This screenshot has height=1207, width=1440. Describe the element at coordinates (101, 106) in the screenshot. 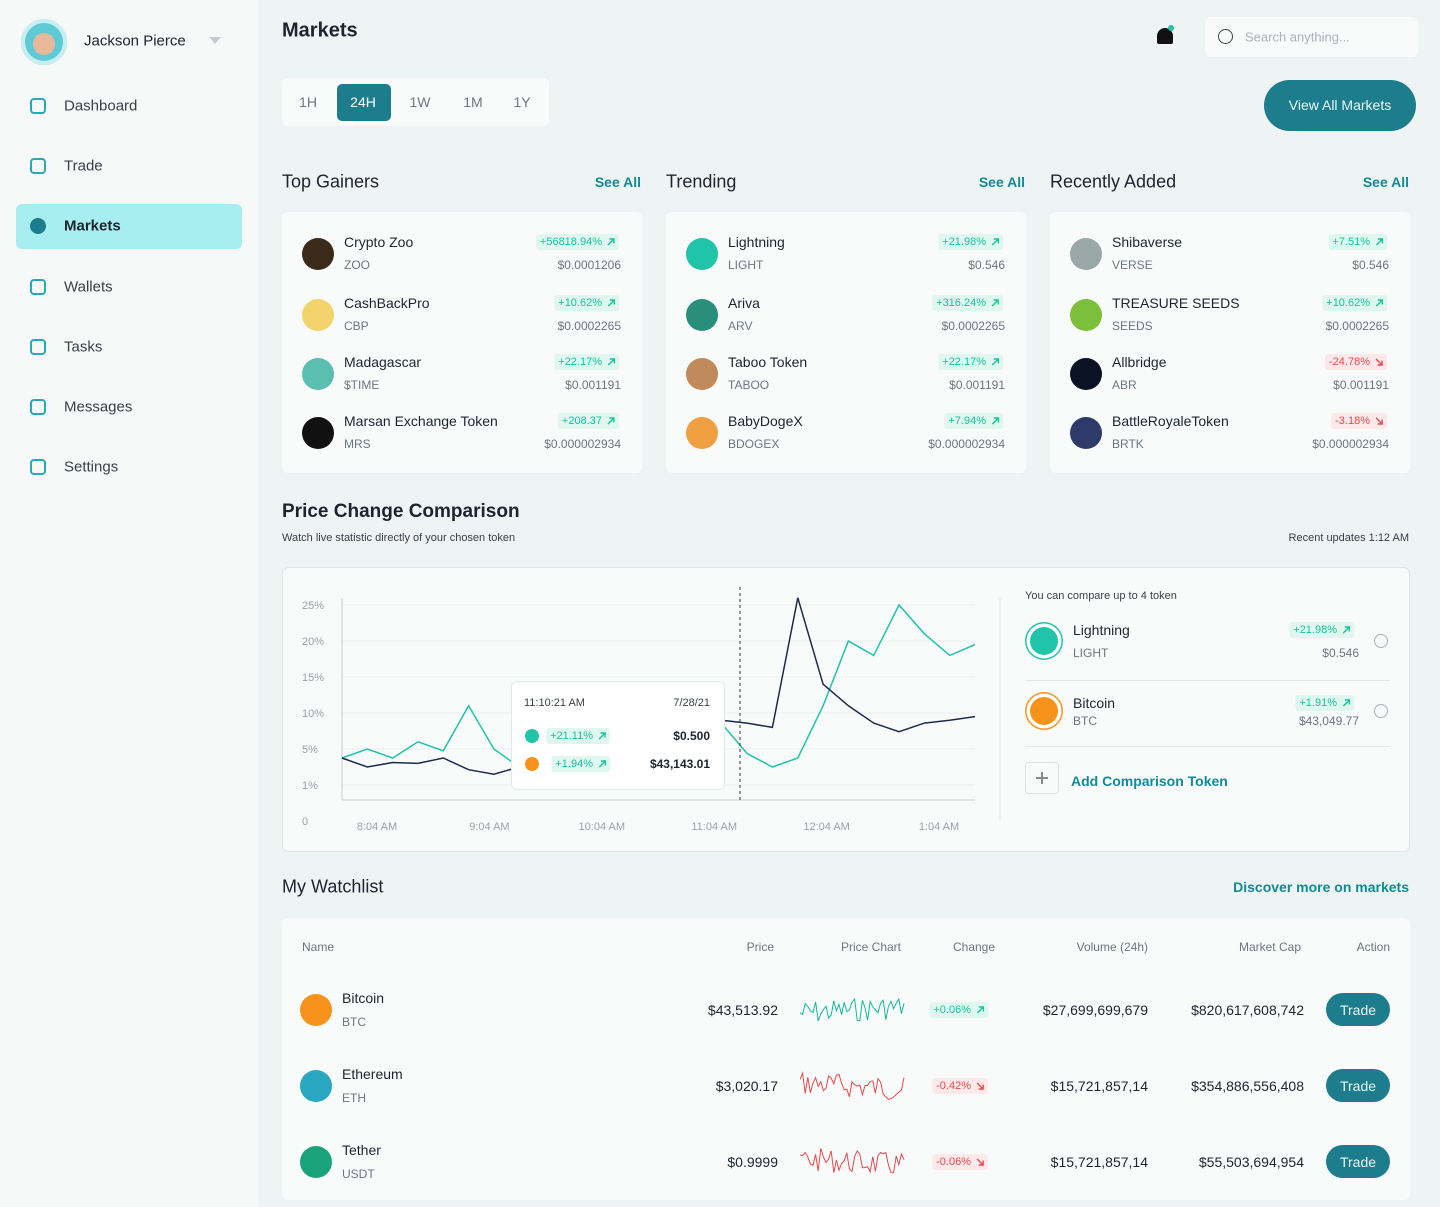

I see `nav-label: Dashboard` at that location.